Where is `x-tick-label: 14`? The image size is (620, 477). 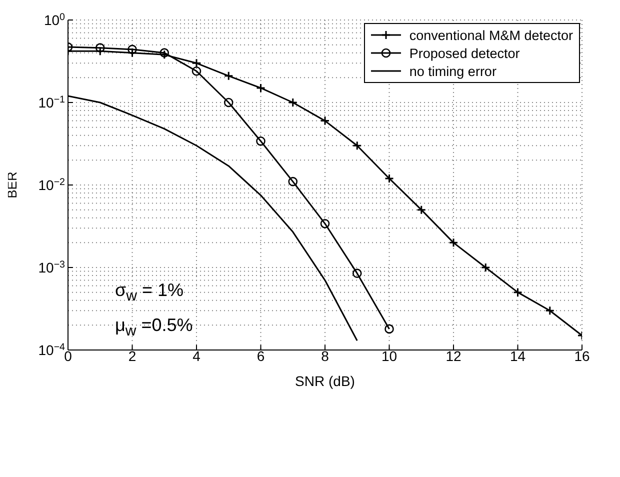
x-tick-label: 14 is located at coordinates (518, 356).